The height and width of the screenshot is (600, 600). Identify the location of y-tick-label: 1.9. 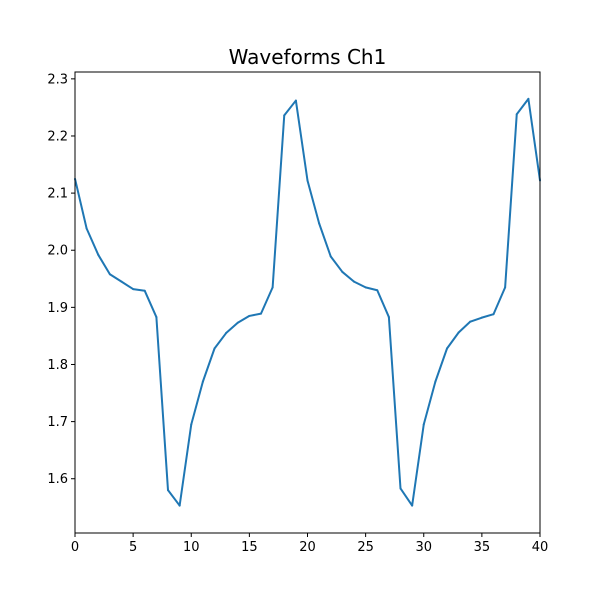
(57, 308).